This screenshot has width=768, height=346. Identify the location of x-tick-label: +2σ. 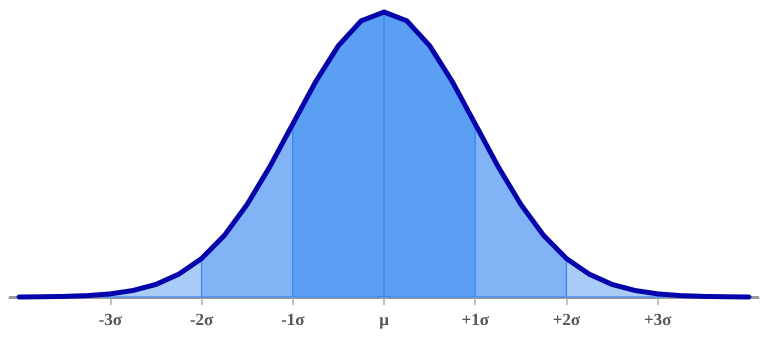
(566, 319).